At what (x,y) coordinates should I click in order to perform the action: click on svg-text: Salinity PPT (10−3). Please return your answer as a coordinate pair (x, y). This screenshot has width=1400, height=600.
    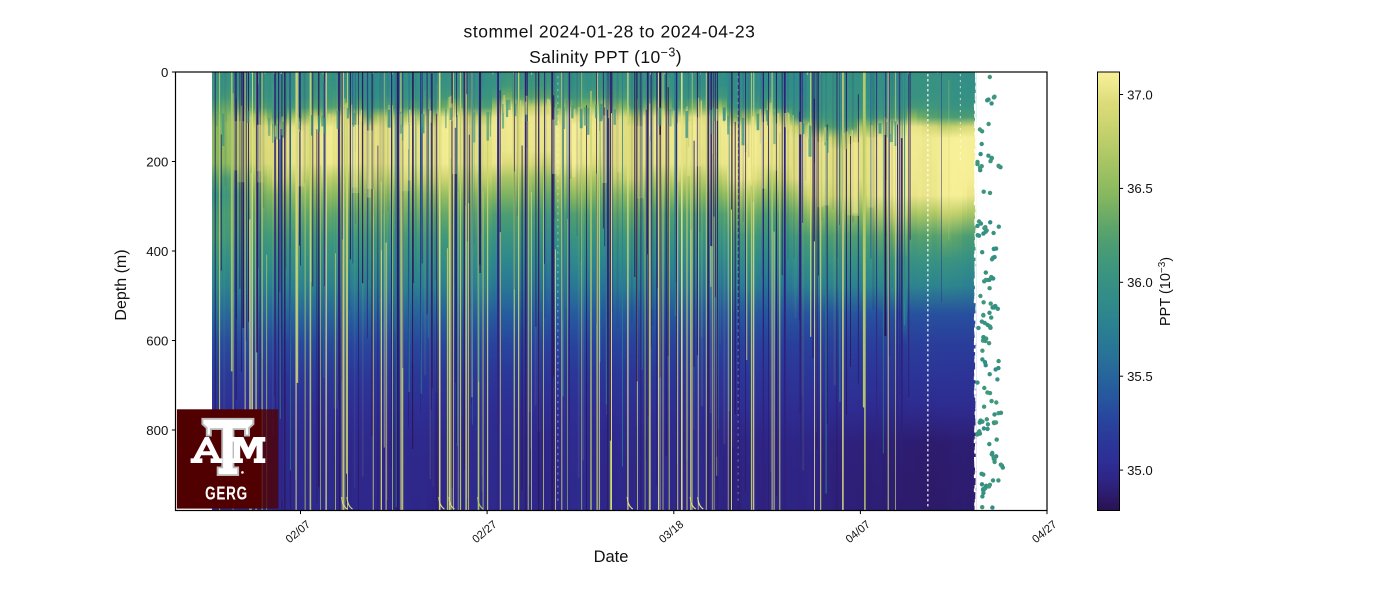
    Looking at the image, I should click on (605, 57).